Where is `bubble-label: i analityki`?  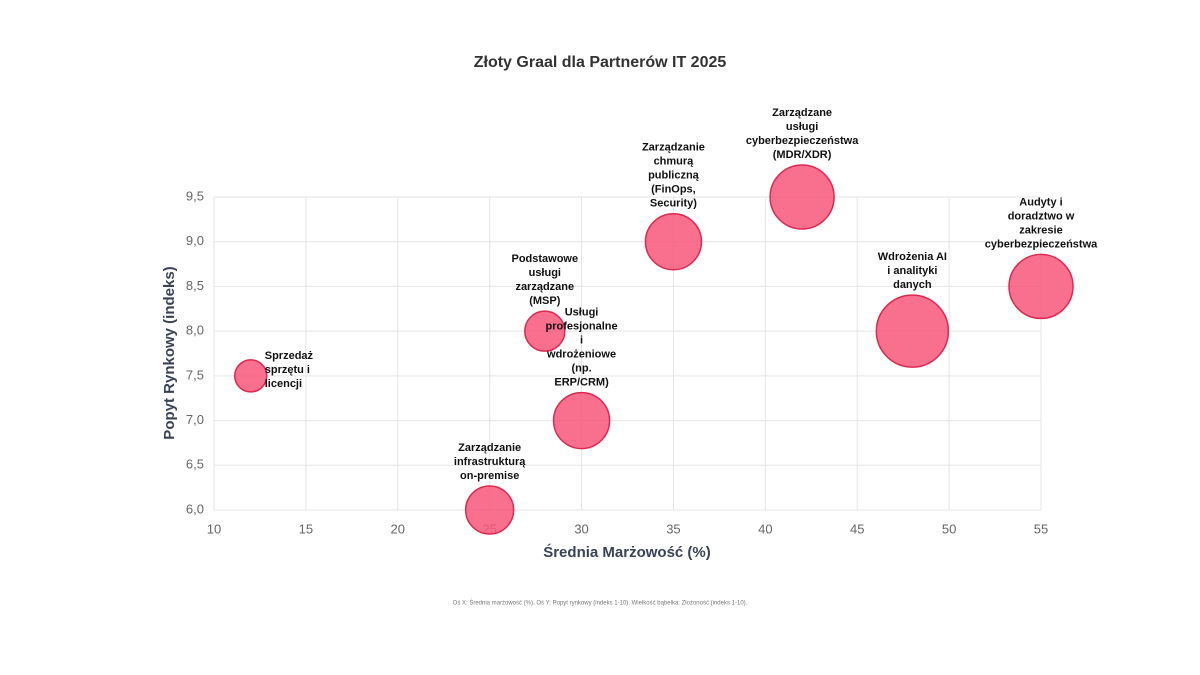 bubble-label: i analityki is located at coordinates (912, 271).